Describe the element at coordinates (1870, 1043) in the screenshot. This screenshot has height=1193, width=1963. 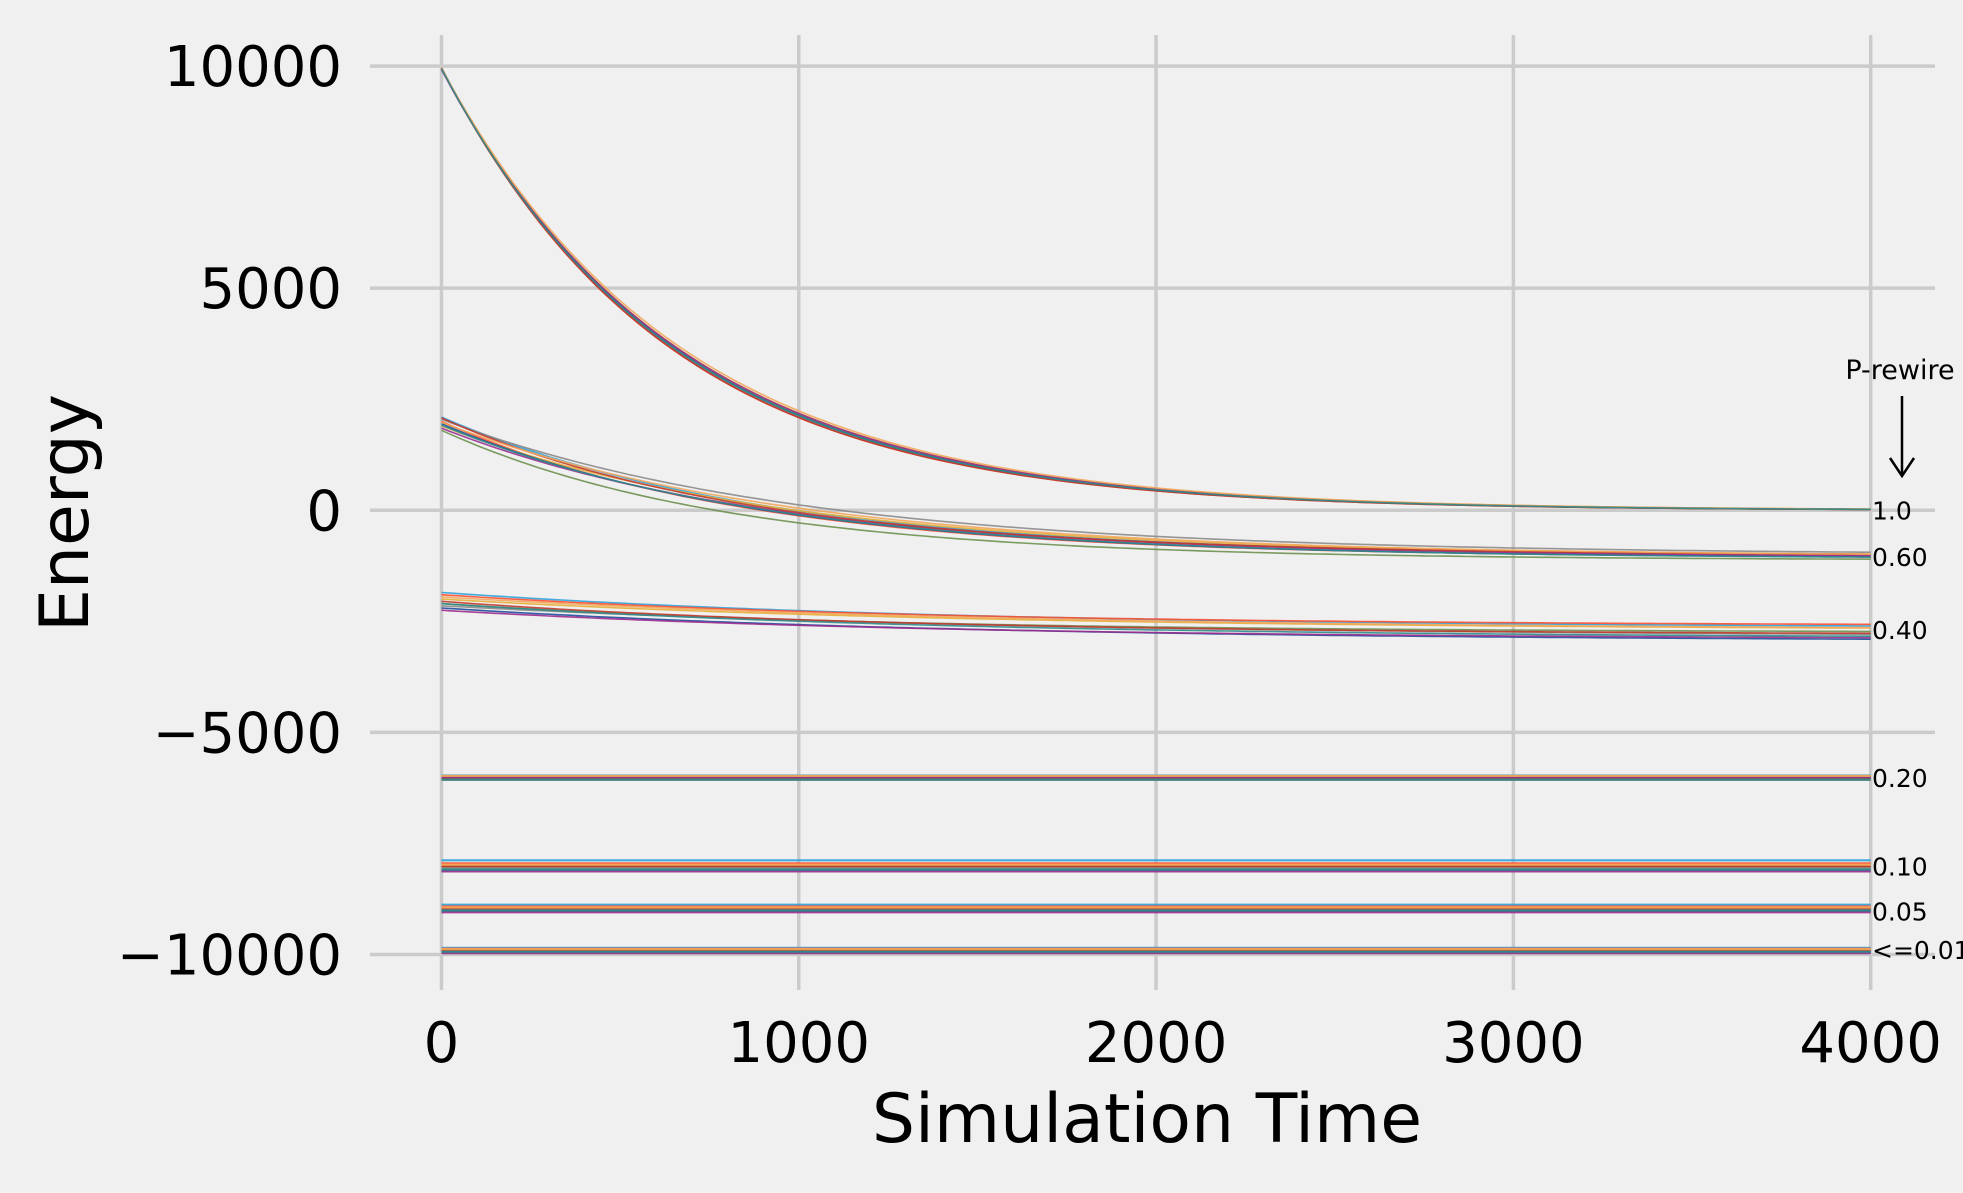
I see `x-tick-label: 4000` at that location.